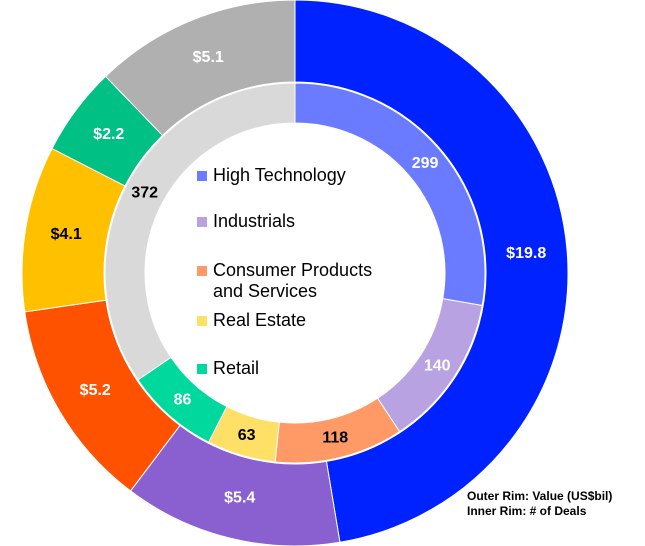  What do you see at coordinates (335, 437) in the screenshot?
I see `data-label: 118` at bounding box center [335, 437].